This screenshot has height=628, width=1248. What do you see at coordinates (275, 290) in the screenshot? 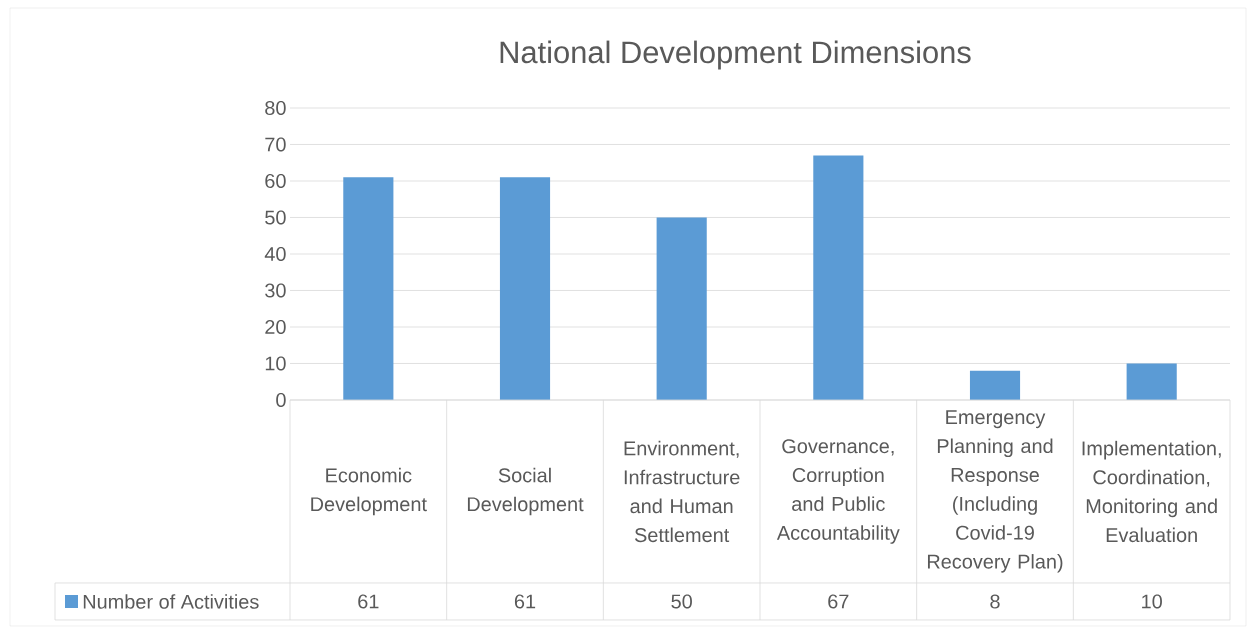
I see `y-tick-label: 30` at bounding box center [275, 290].